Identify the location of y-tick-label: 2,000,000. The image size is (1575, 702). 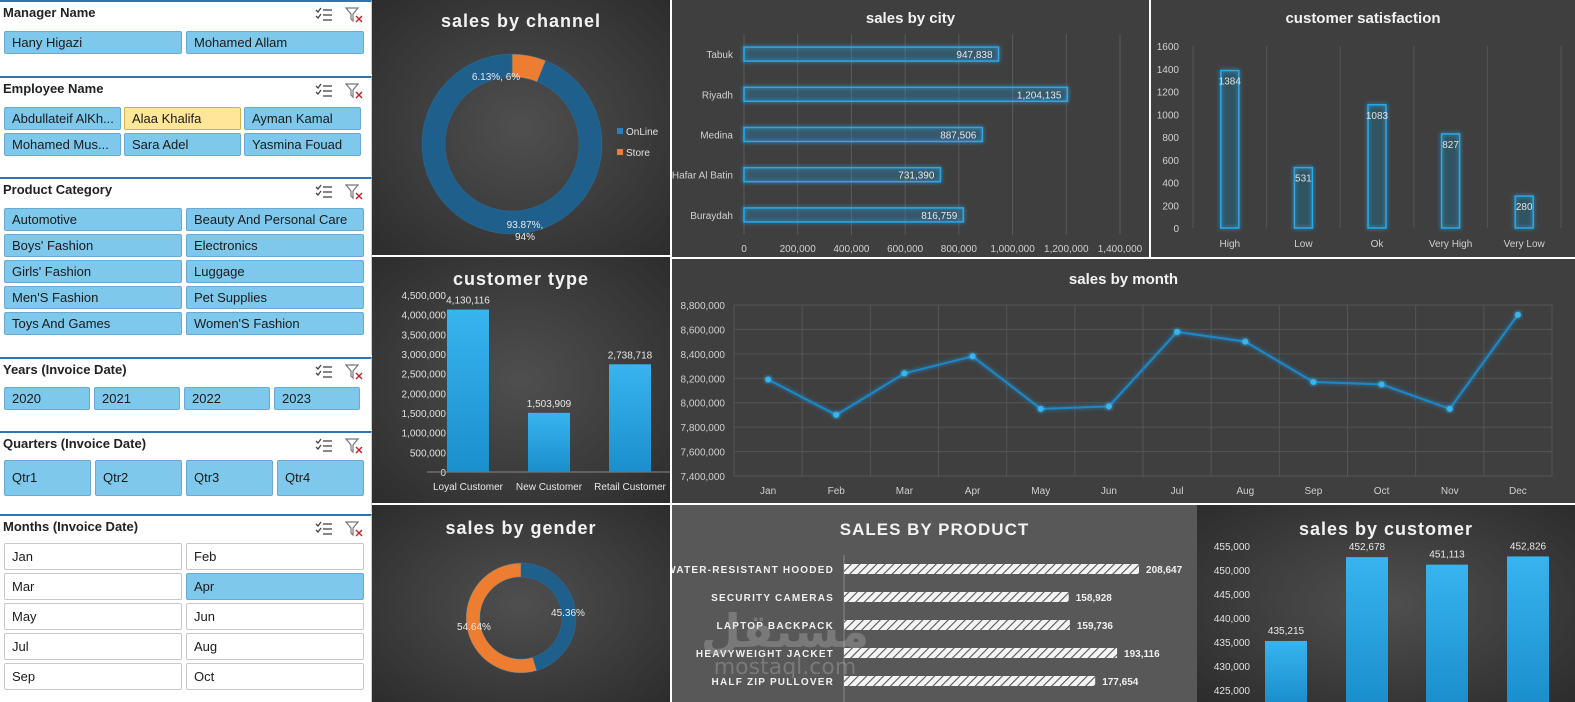
(424, 394).